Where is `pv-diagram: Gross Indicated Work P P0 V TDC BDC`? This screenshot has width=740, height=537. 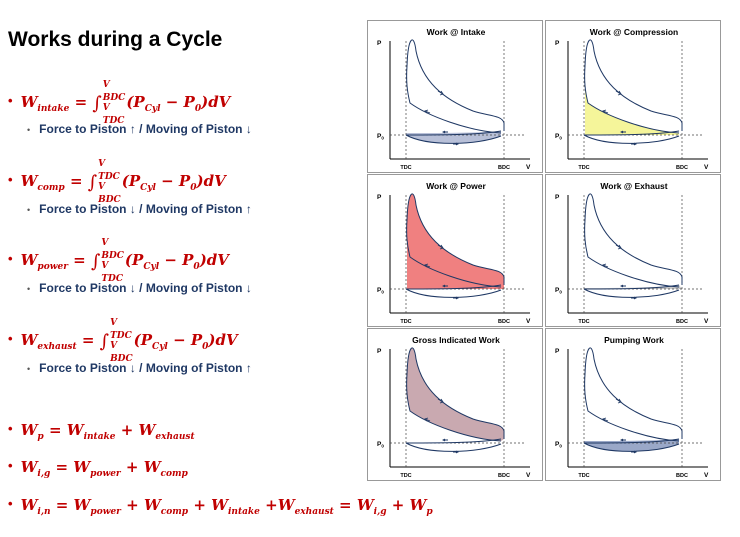 pv-diagram: Gross Indicated Work P P0 V TDC BDC is located at coordinates (454, 407).